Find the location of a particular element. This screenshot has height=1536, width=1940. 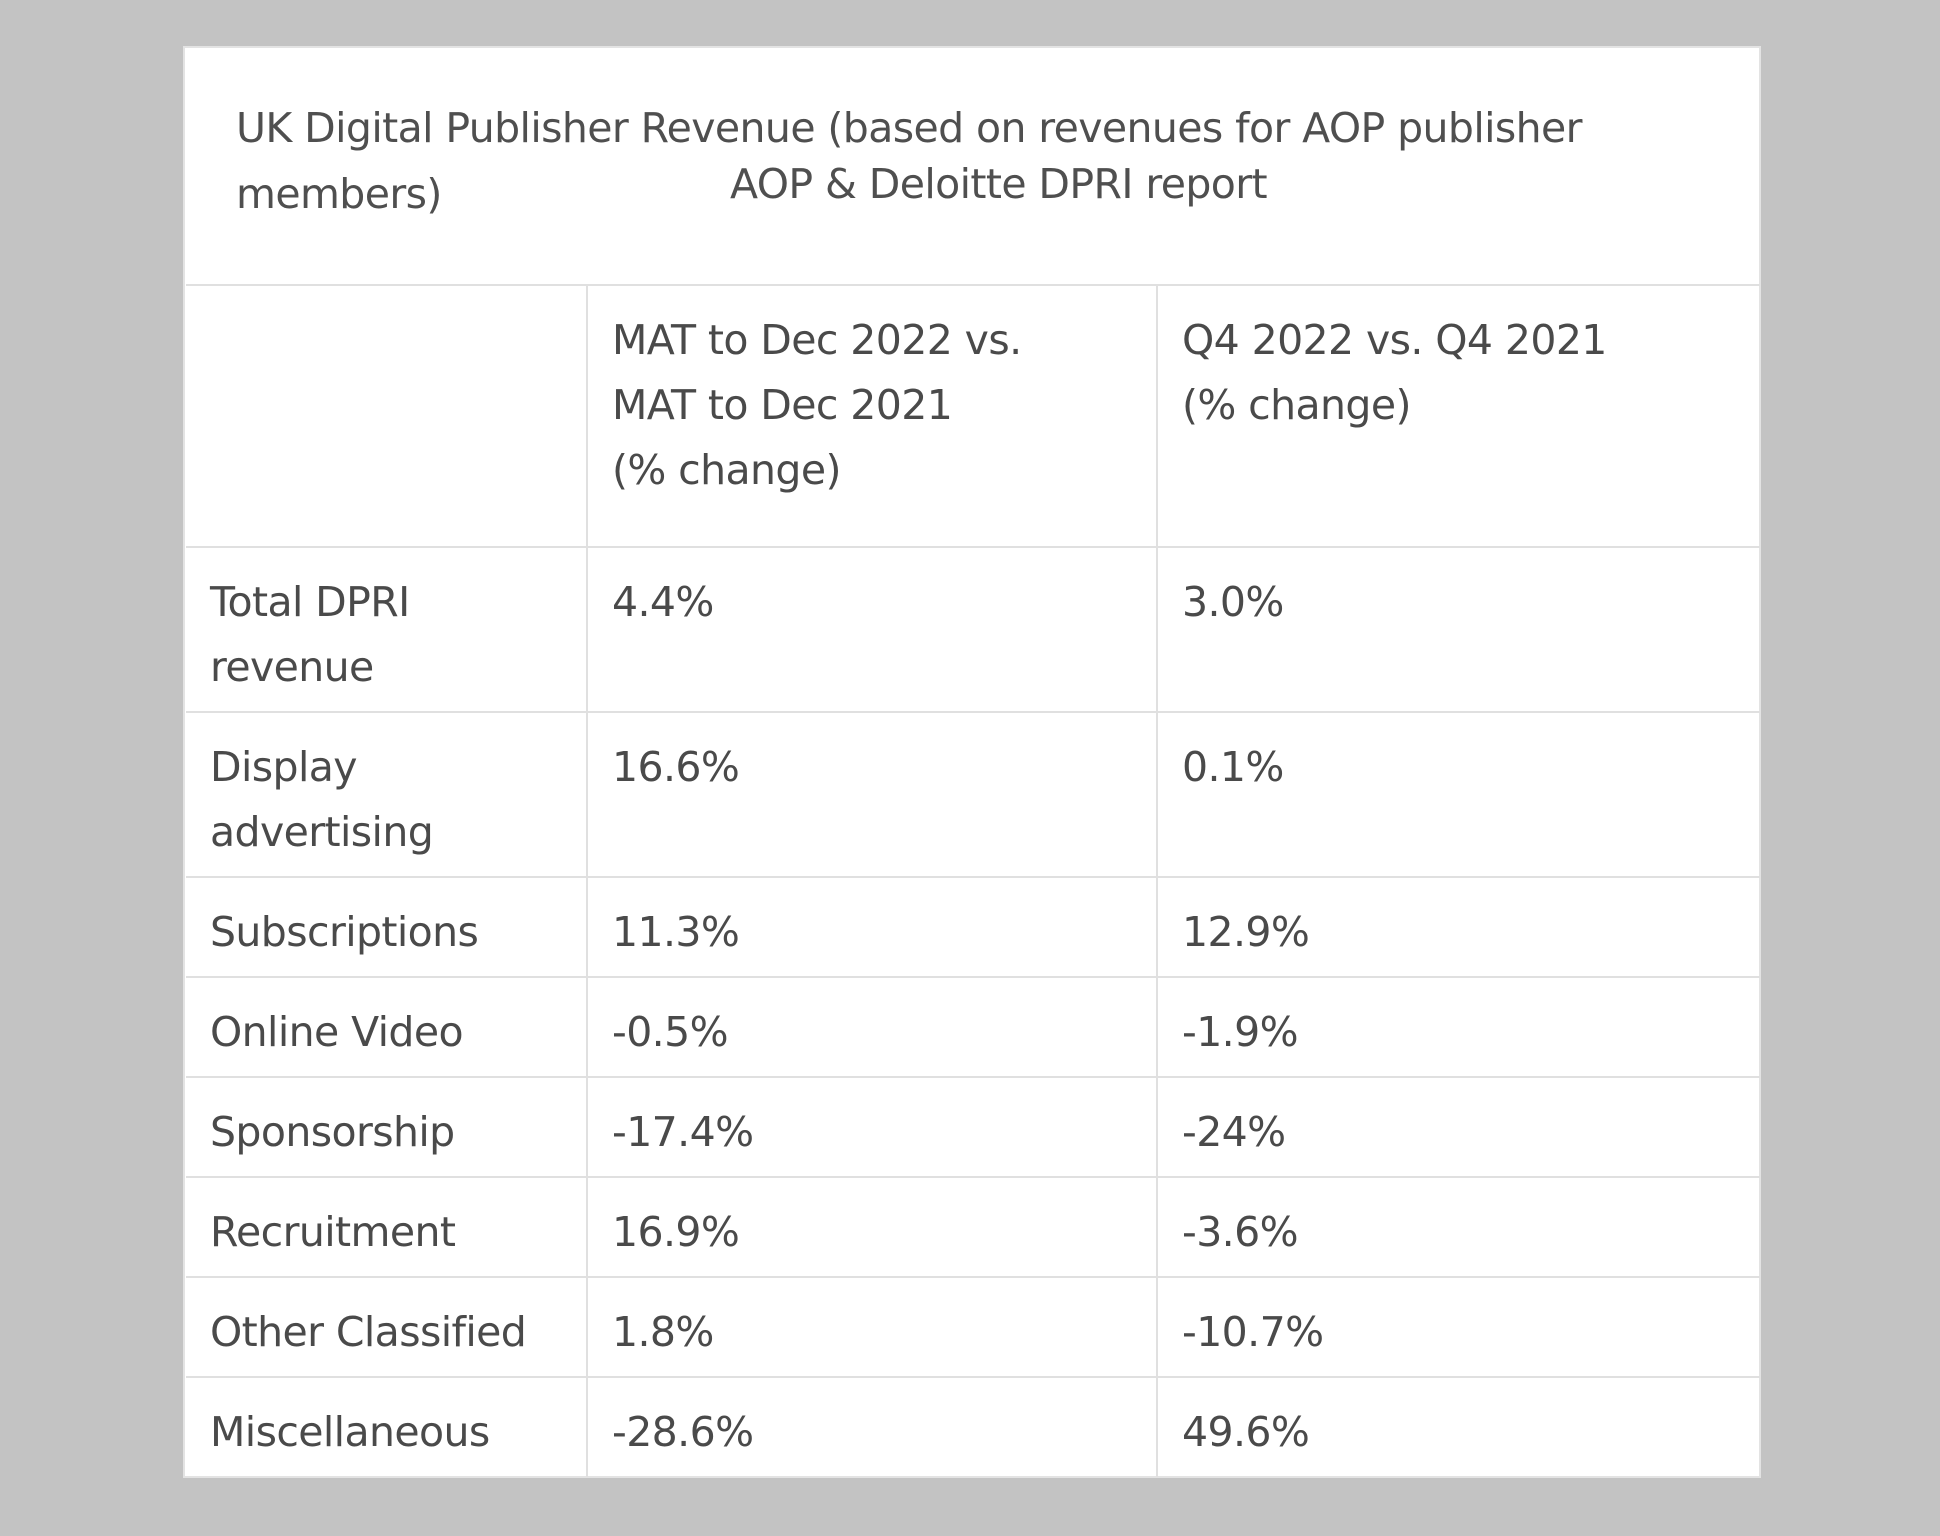

table-row: Total DPRI revenue 4.4% 3.0% is located at coordinates (973, 629).